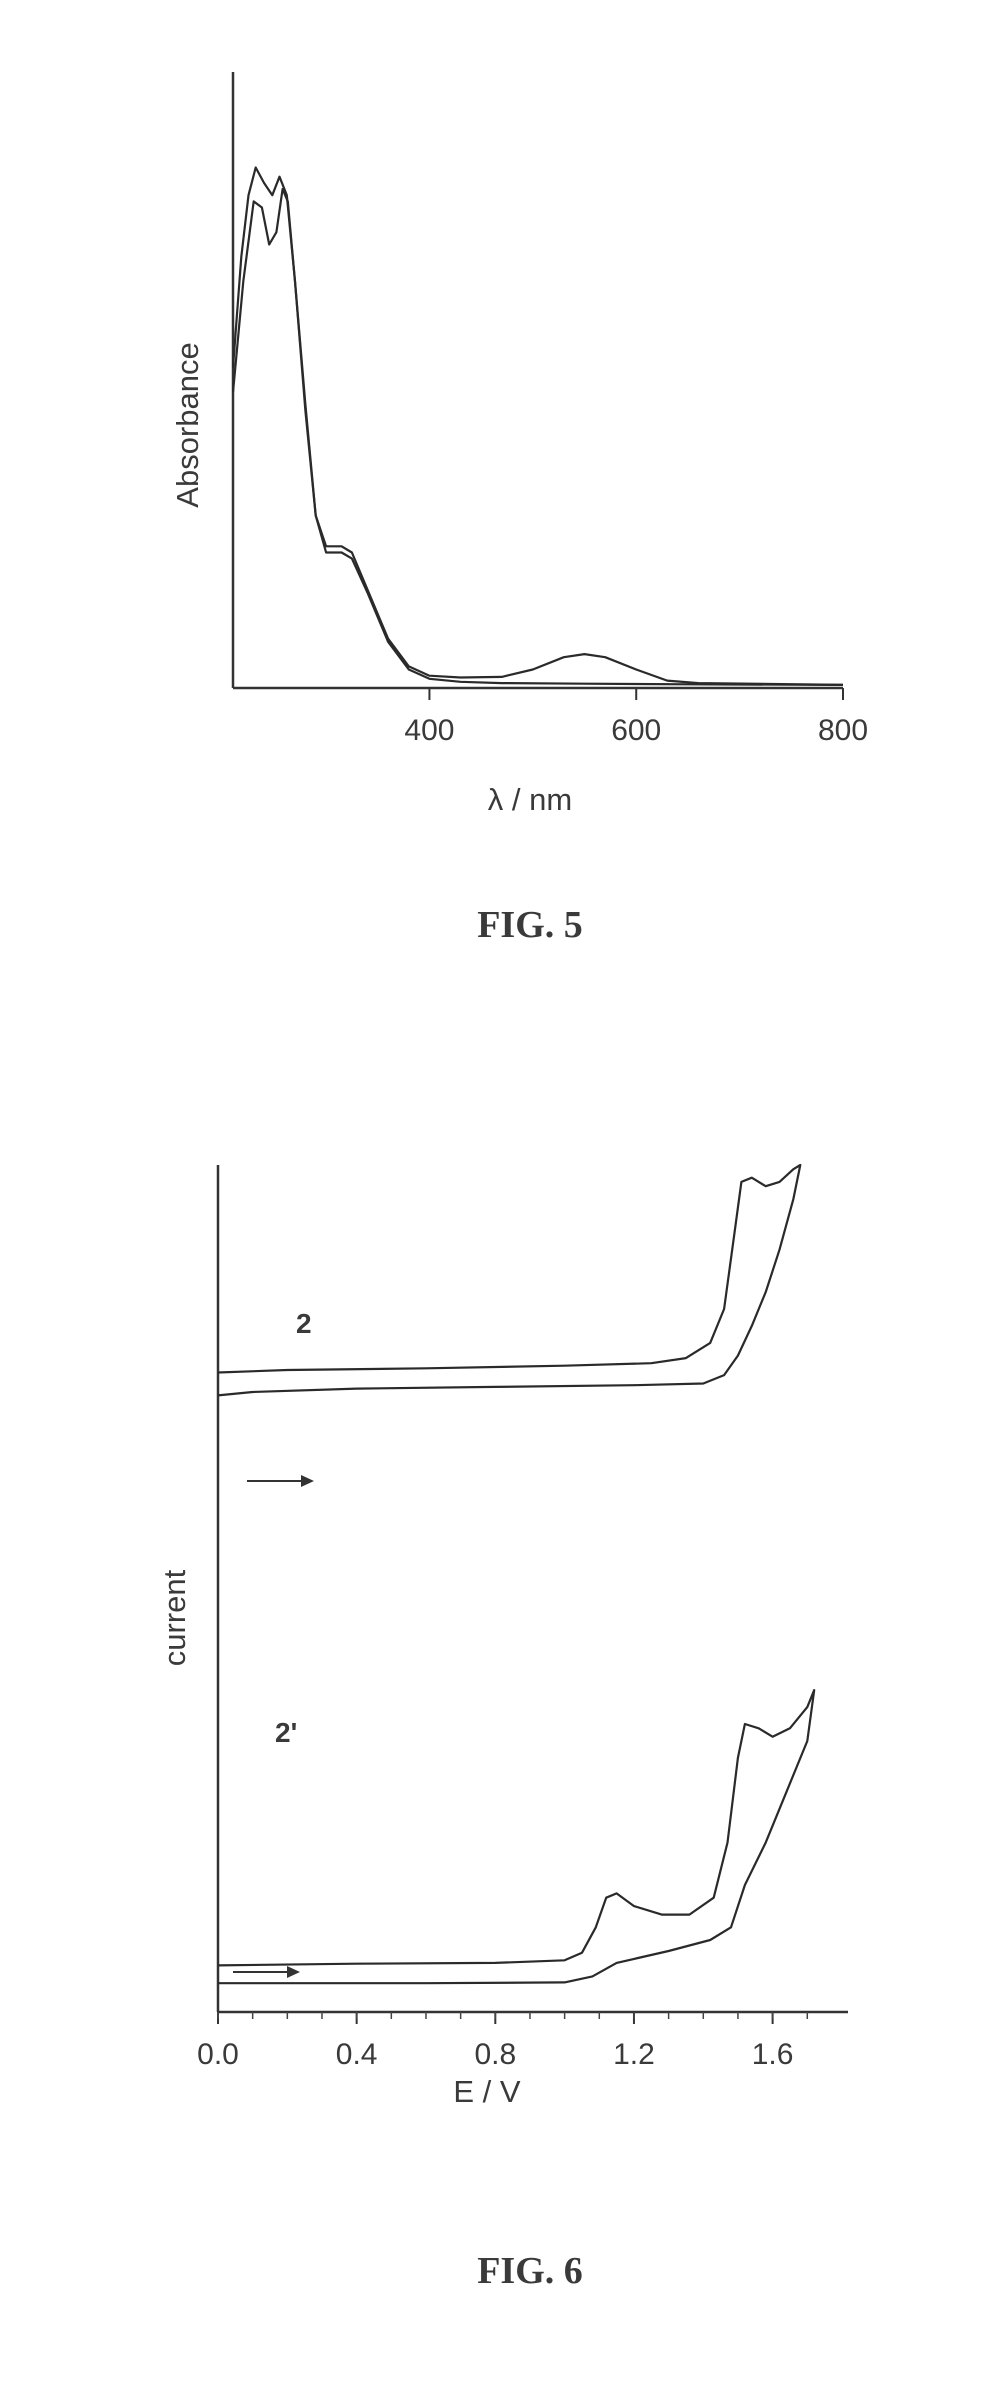 This screenshot has height=2385, width=985. What do you see at coordinates (429, 730) in the screenshot?
I see `fig5-x-tick-label: 400` at bounding box center [429, 730].